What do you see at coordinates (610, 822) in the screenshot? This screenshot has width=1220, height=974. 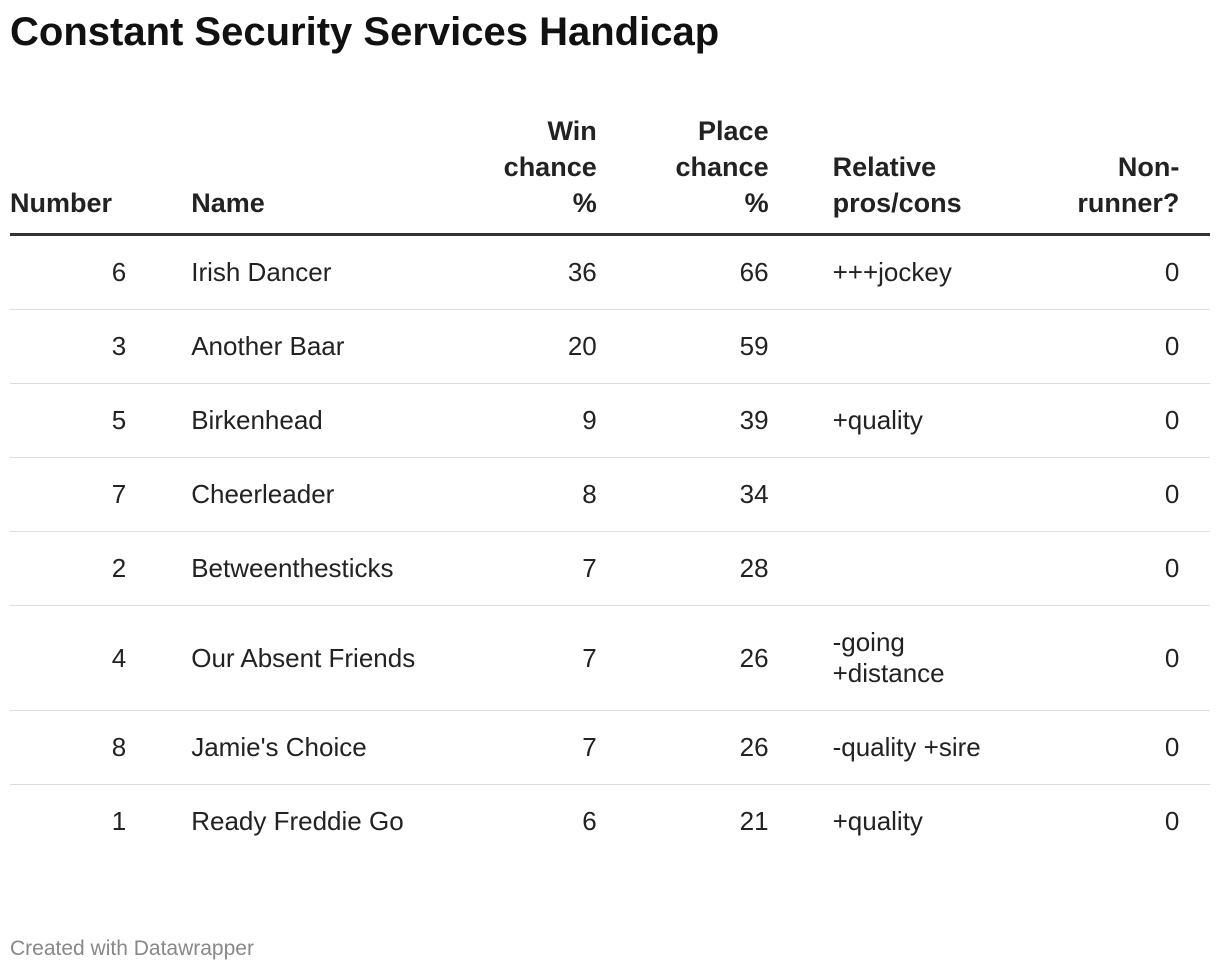 I see `table-row: 1 Ready Freddie Go 6 21 +quality 0 15/` at bounding box center [610, 822].